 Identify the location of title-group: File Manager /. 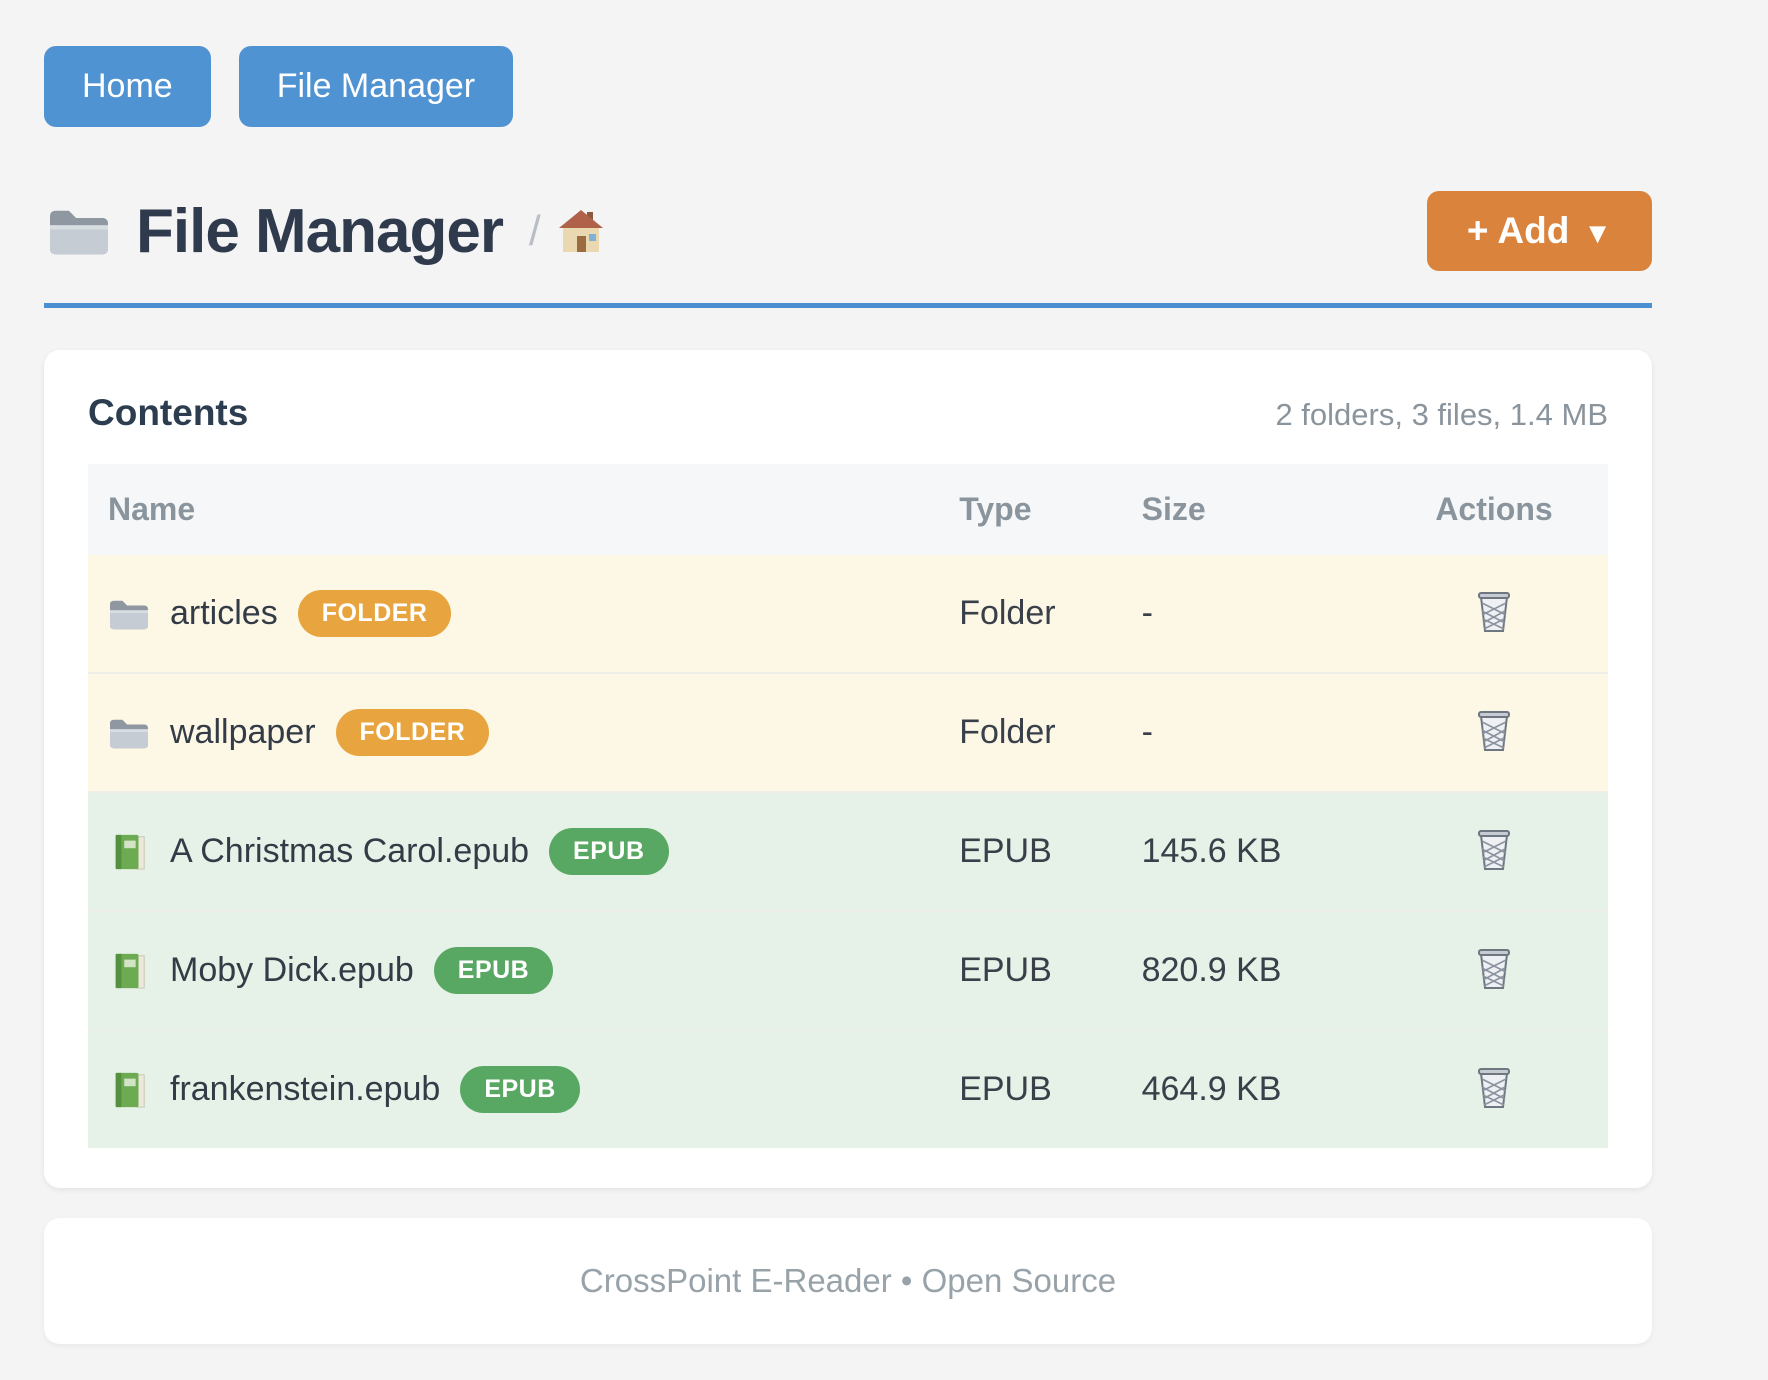
(324, 231).